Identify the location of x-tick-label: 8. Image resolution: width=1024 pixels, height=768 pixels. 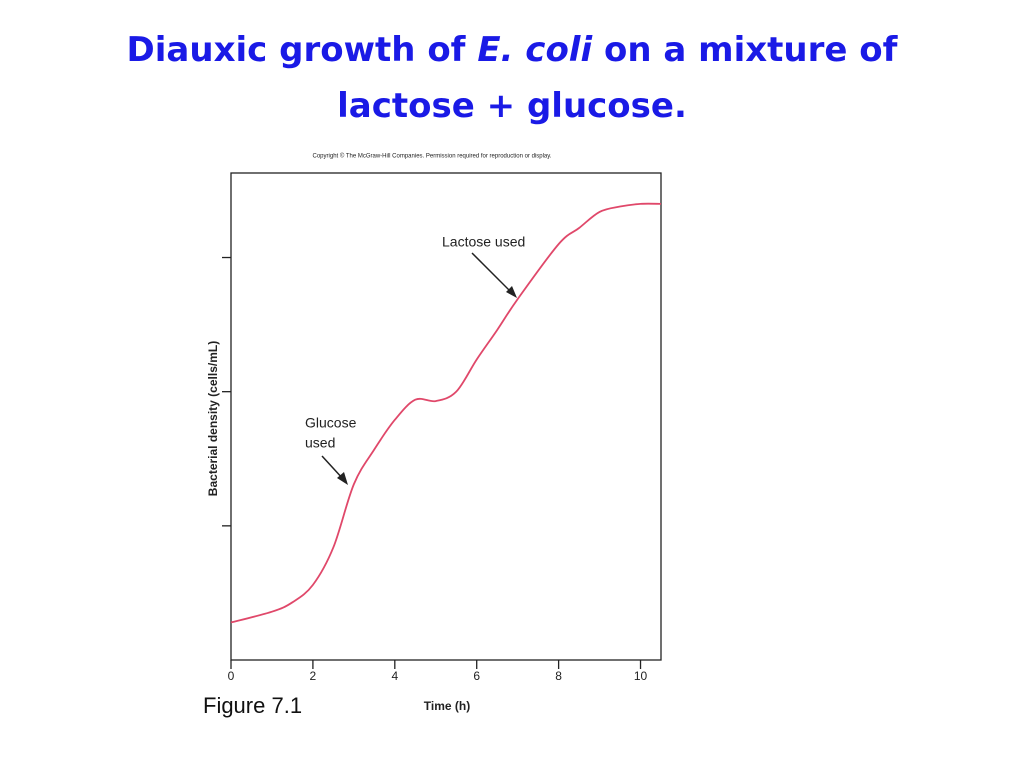
(558, 676).